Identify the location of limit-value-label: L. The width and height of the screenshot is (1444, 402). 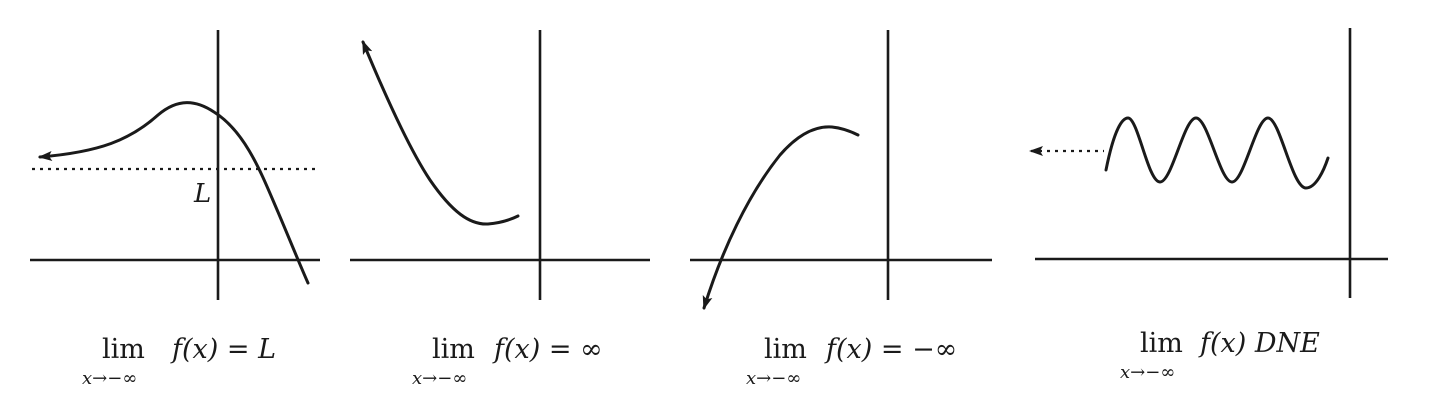
(202, 194).